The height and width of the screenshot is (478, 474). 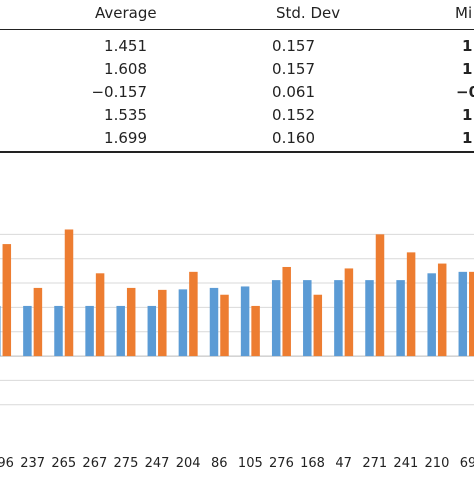 I want to click on x-tick-label-168: 168, so click(x=312, y=463).